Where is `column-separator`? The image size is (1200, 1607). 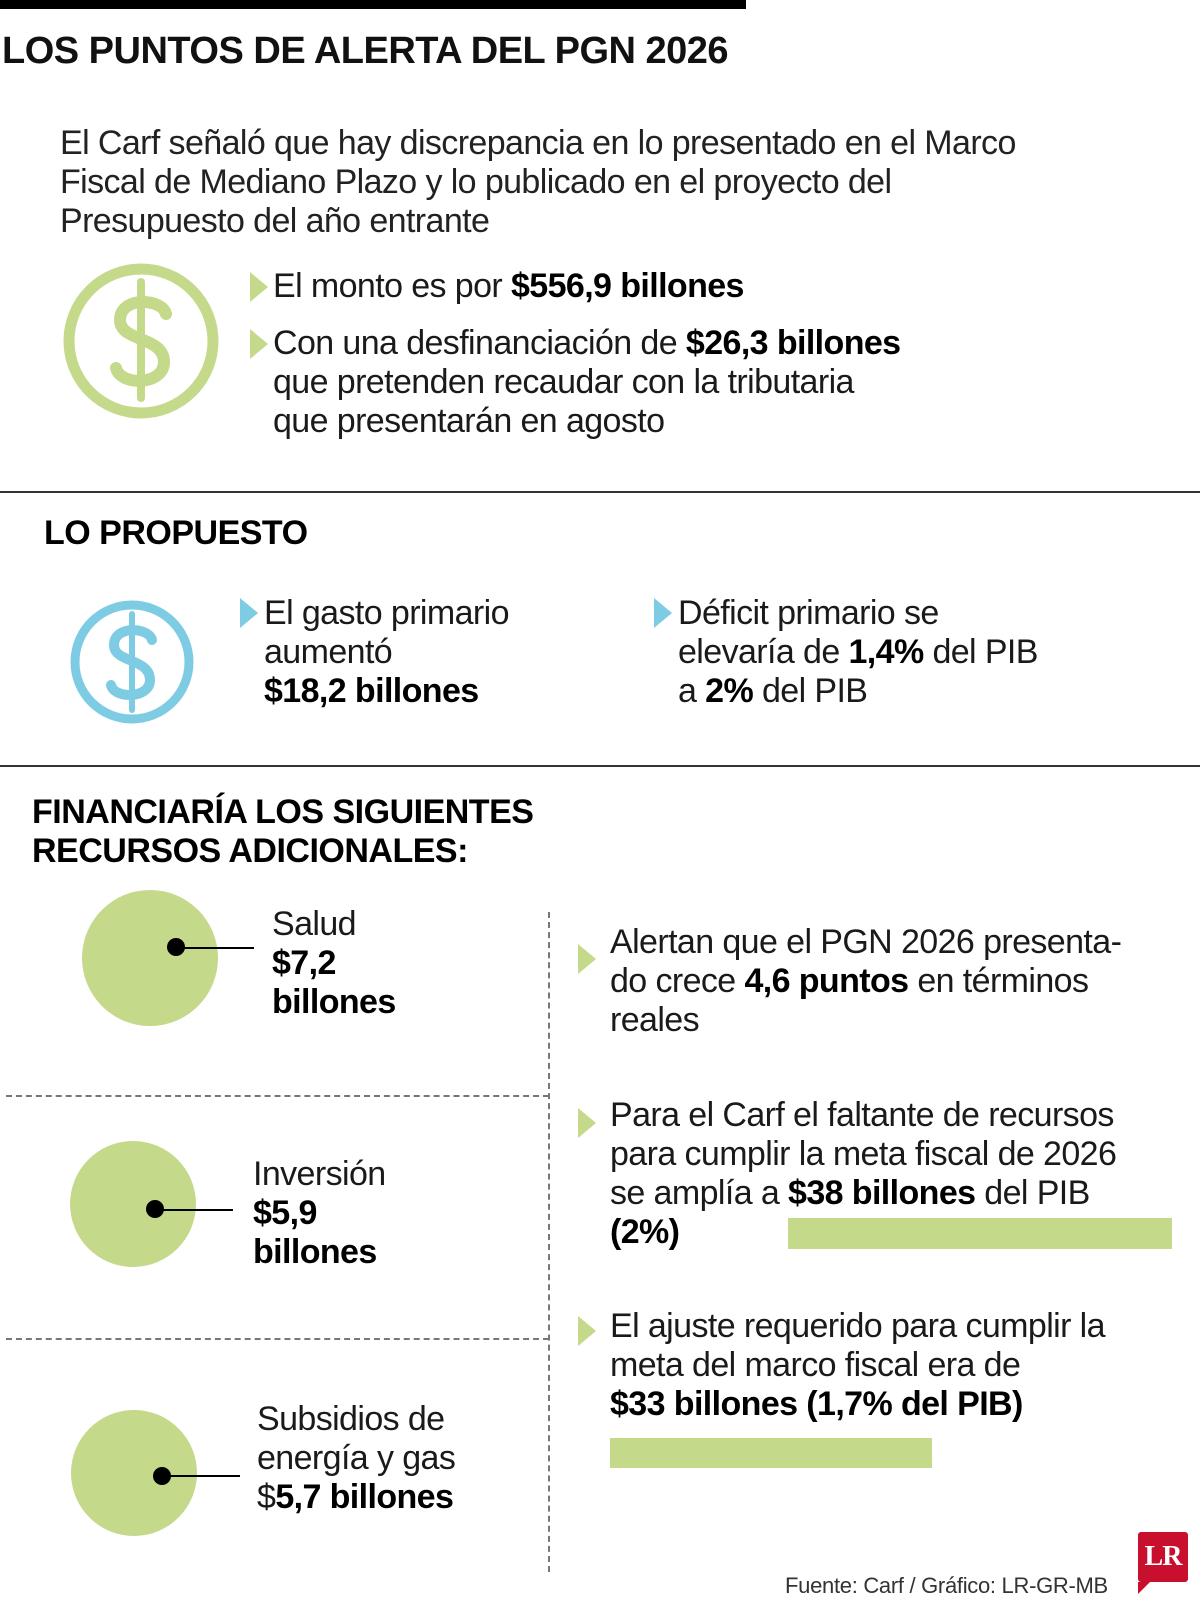
column-separator is located at coordinates (549, 1242).